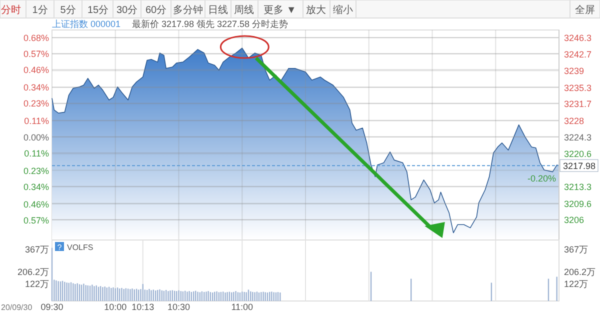 The width and height of the screenshot is (600, 313). What do you see at coordinates (178, 307) in the screenshot?
I see `x-tick-label: 10:30` at bounding box center [178, 307].